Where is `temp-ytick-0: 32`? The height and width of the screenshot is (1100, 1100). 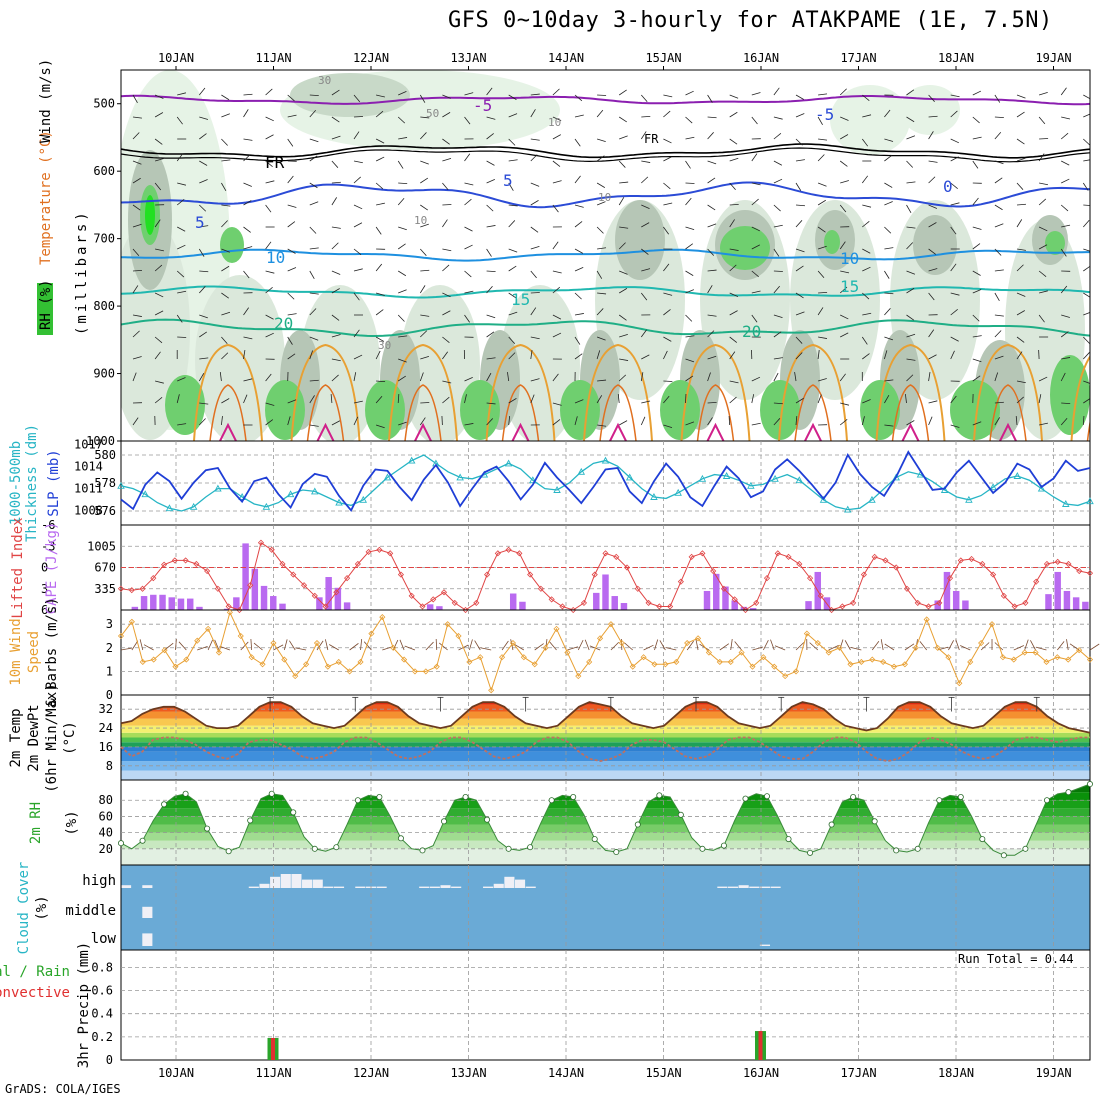 temp-ytick-0: 32 is located at coordinates (106, 709).